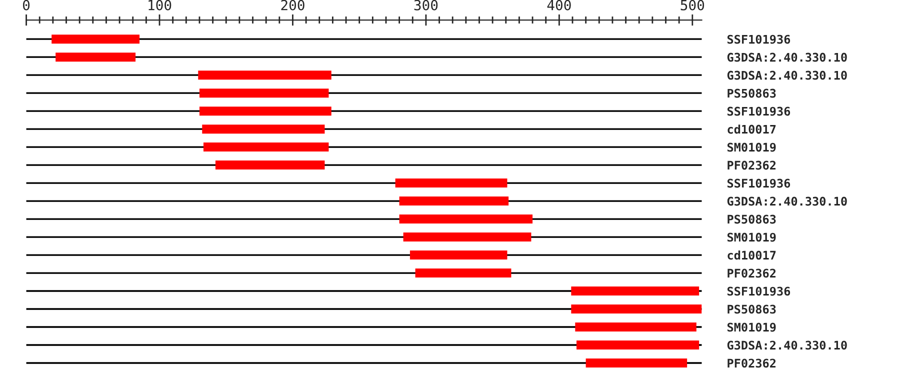 Image resolution: width=900 pixels, height=382 pixels. What do you see at coordinates (559, 5) in the screenshot?
I see `x-tick-label: 400` at bounding box center [559, 5].